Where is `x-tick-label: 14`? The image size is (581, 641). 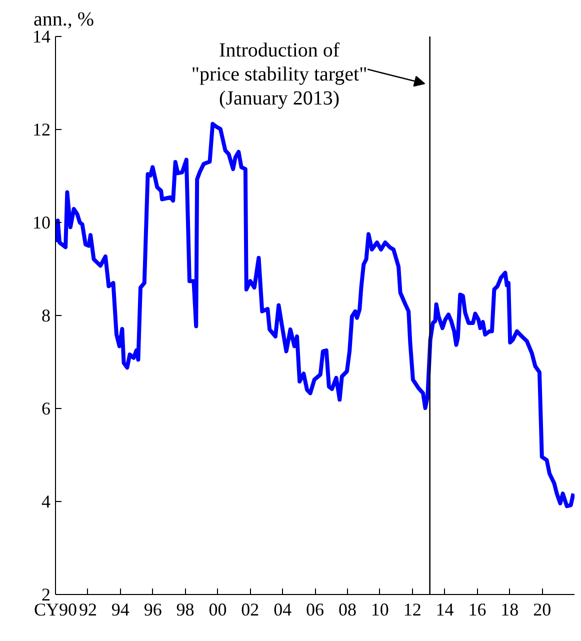 x-tick-label: 14 is located at coordinates (445, 610).